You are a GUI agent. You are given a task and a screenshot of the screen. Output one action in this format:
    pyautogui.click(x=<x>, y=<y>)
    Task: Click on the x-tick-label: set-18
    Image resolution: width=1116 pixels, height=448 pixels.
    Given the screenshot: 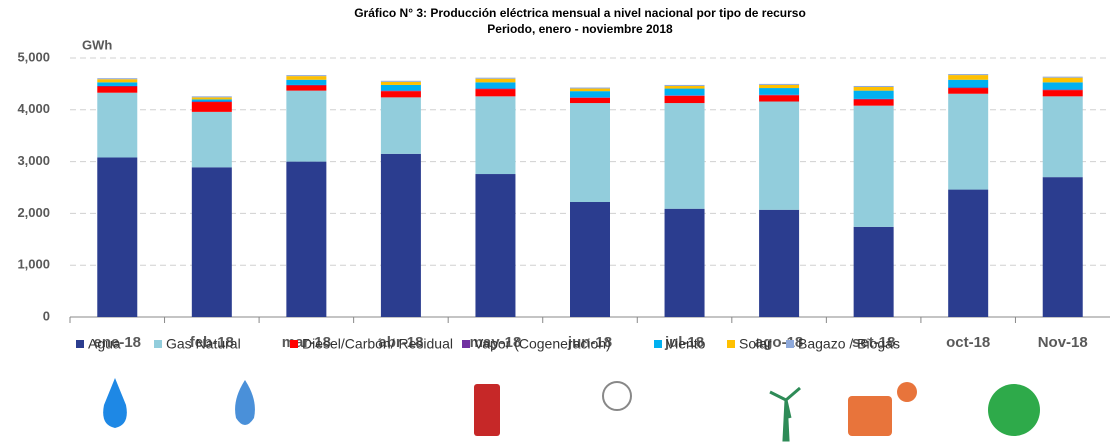 What is the action you would take?
    pyautogui.click(x=873, y=342)
    